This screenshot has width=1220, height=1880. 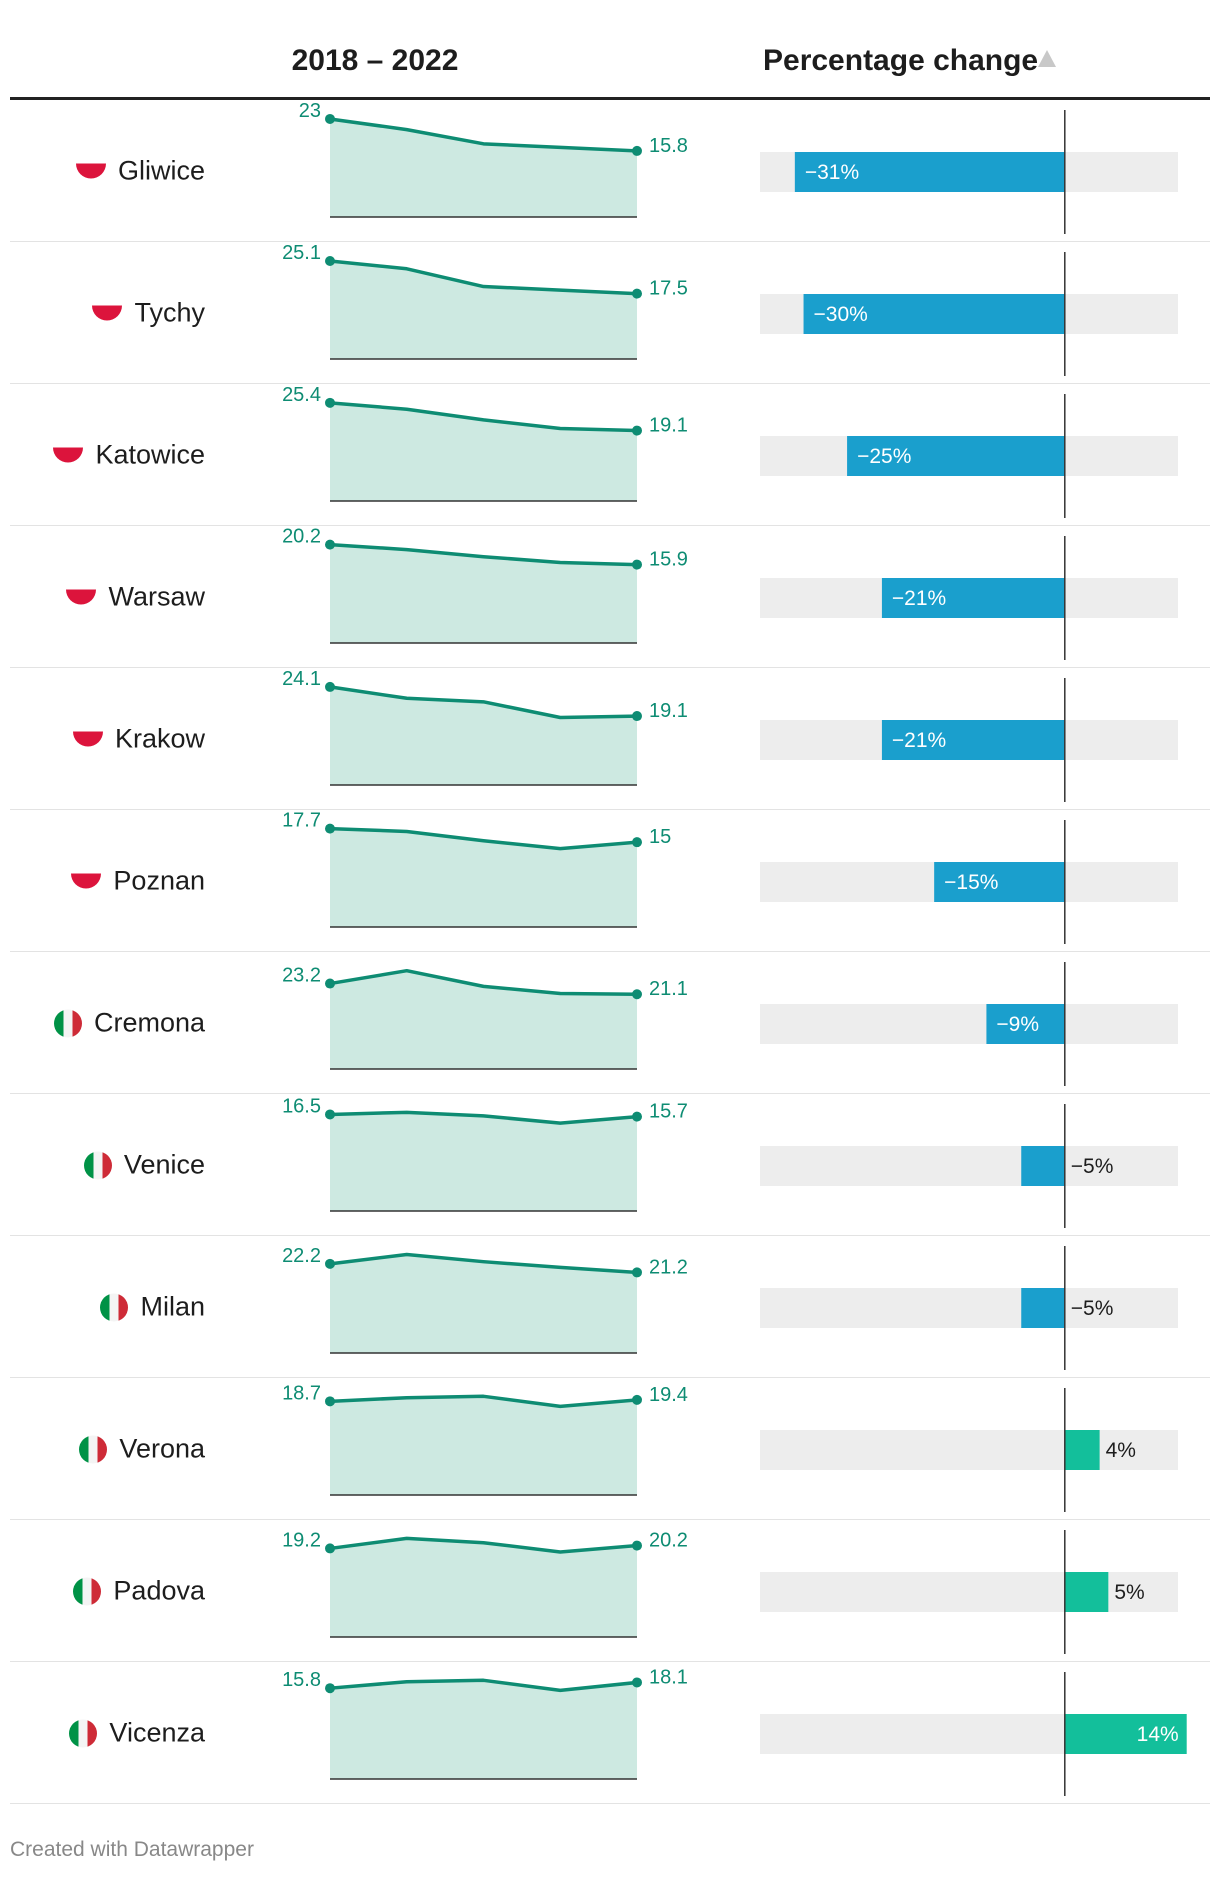 What do you see at coordinates (138, 739) in the screenshot?
I see `city-label: Krakow` at bounding box center [138, 739].